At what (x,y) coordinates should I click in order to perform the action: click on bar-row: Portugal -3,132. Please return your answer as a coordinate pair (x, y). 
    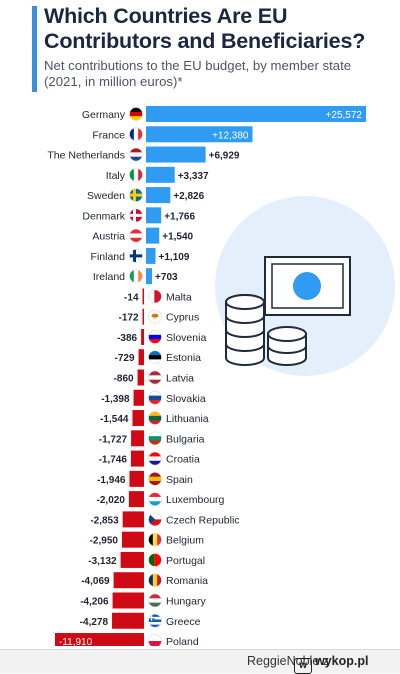
    Looking at the image, I should click on (146, 559).